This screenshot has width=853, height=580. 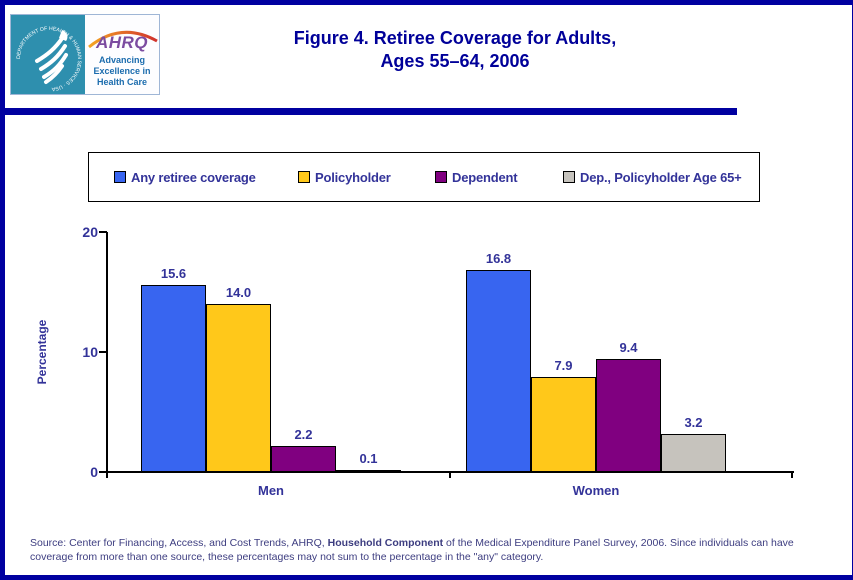 I want to click on bar-value-label: 15.6, so click(x=173, y=273).